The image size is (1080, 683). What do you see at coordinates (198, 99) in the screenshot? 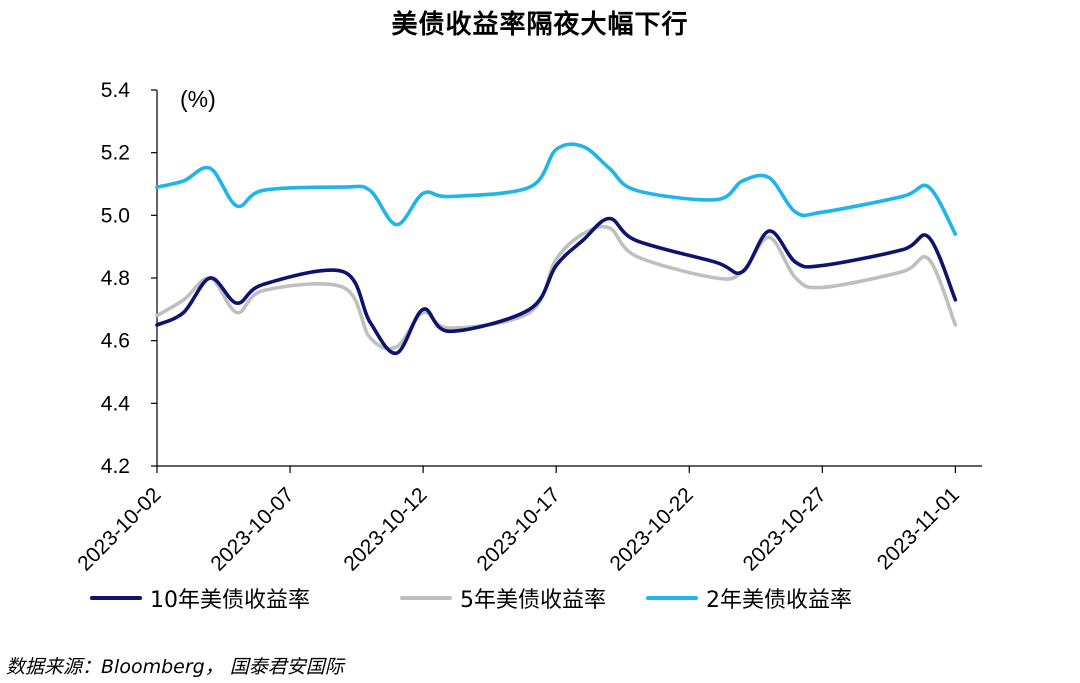
I see `unit-label: (%)` at bounding box center [198, 99].